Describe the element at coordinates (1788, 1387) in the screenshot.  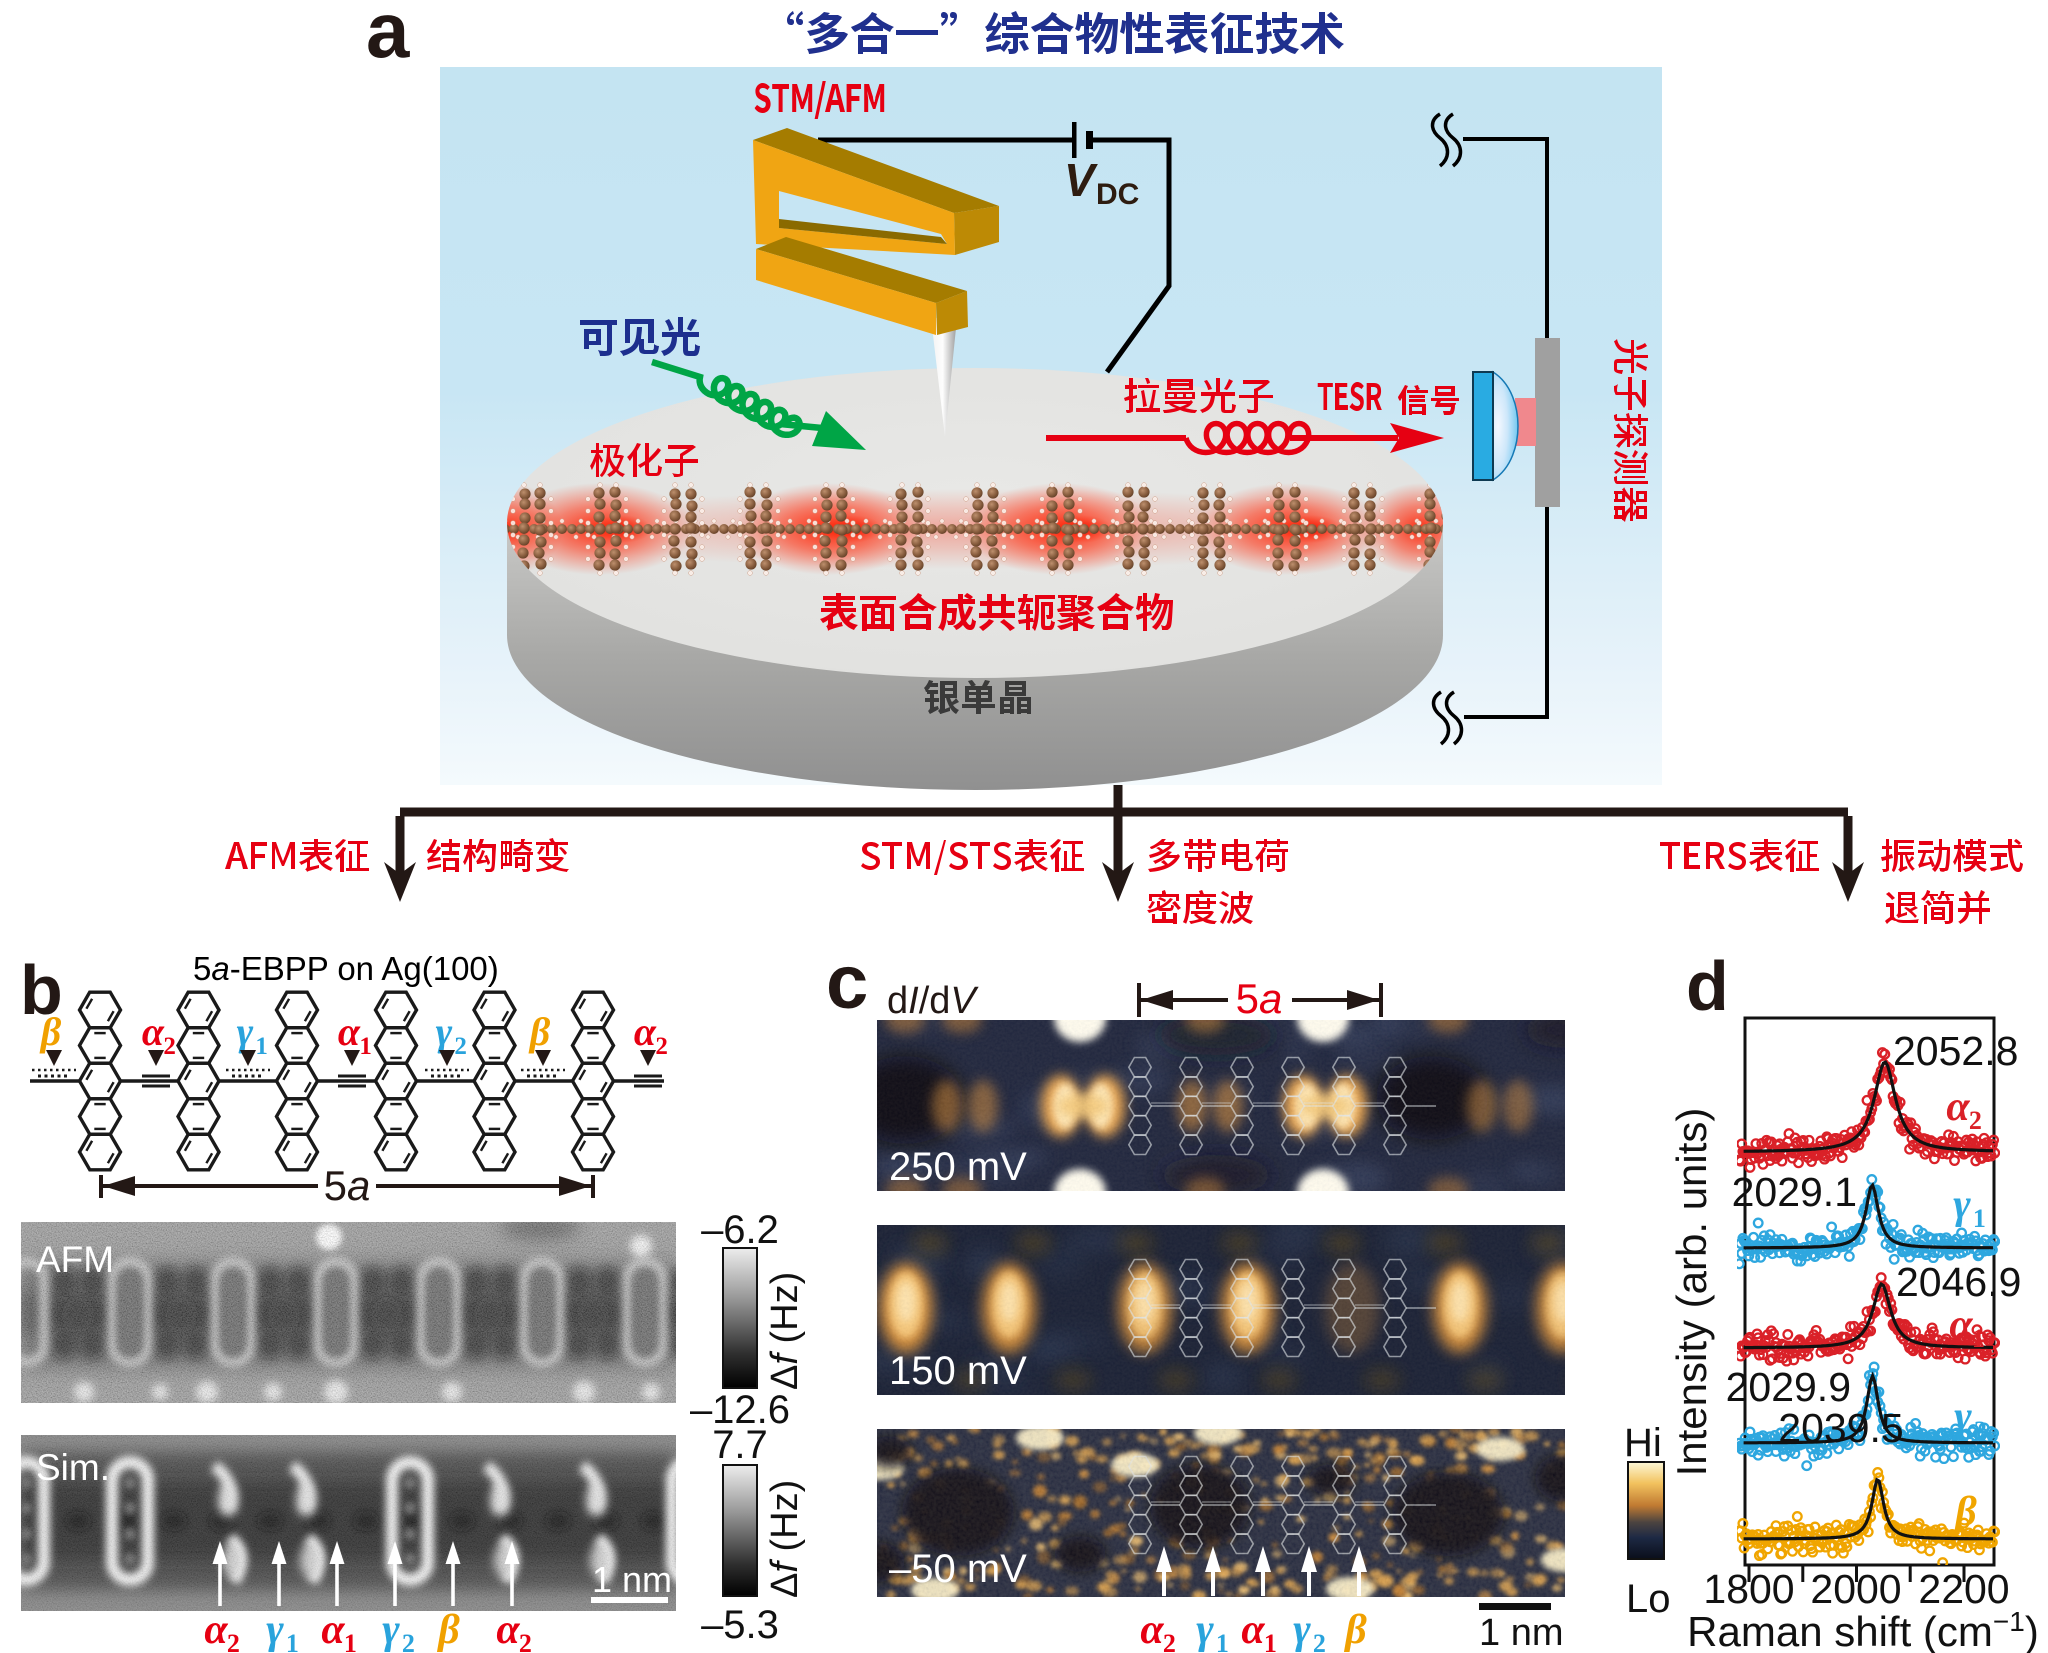
I see `svg-text: 2029.9` at that location.